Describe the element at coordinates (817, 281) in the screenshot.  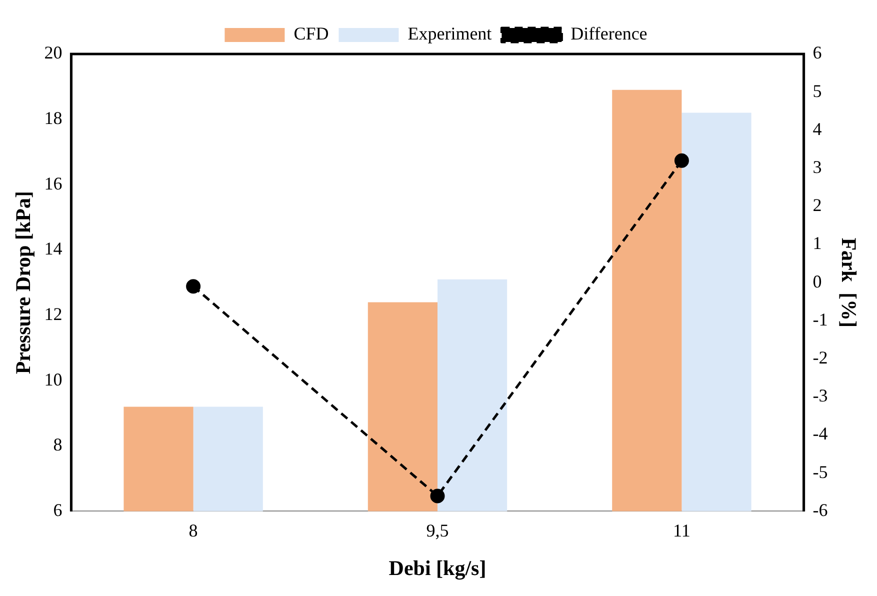
I see `y2-tick-label: 0` at that location.